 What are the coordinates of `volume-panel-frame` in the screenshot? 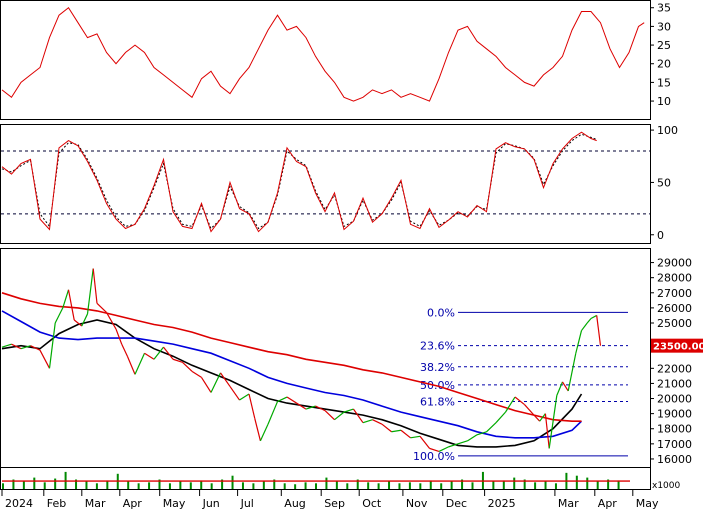 It's located at (325, 478).